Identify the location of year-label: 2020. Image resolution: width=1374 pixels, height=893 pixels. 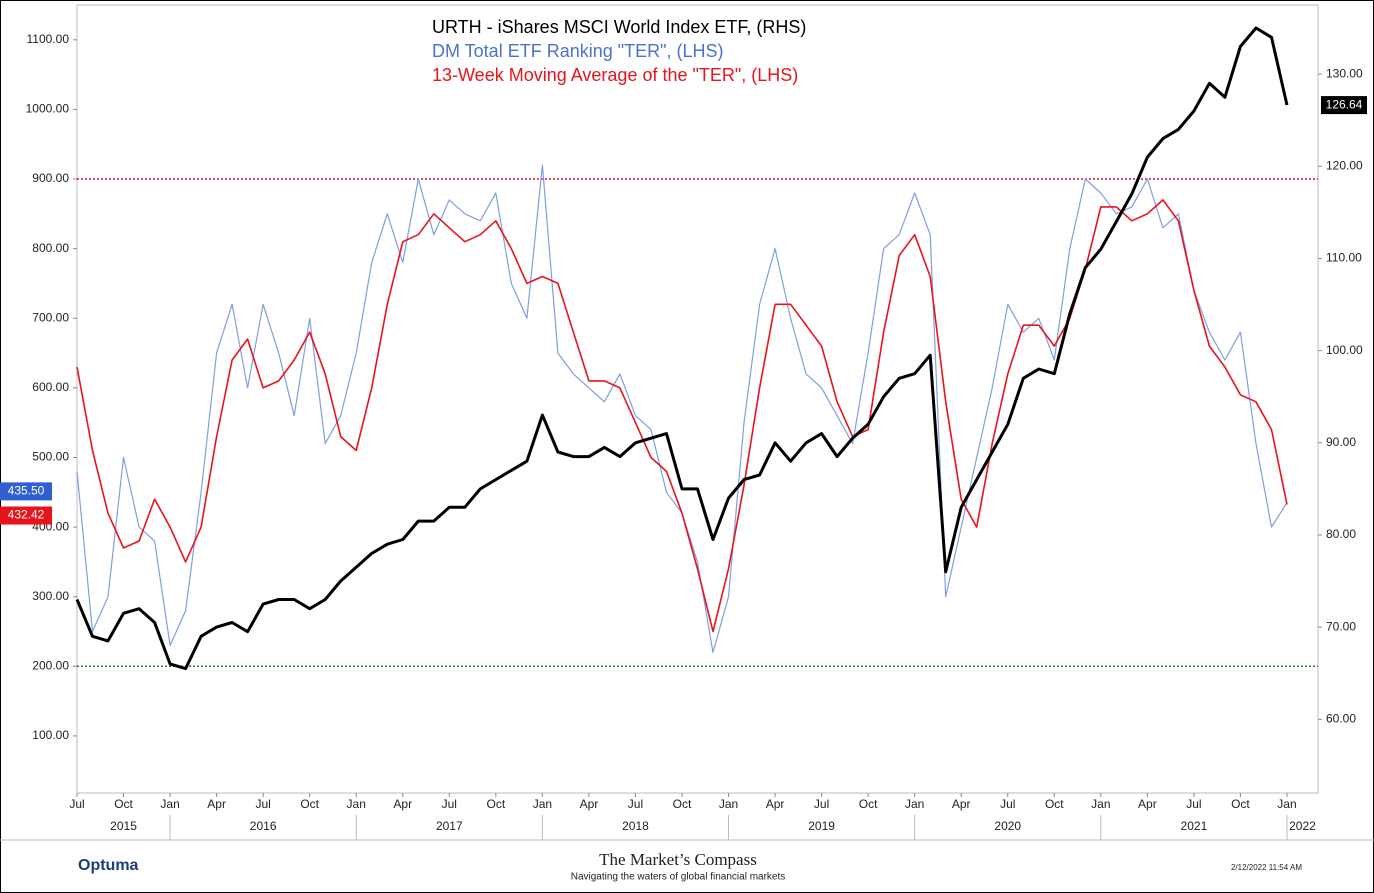
(1007, 826).